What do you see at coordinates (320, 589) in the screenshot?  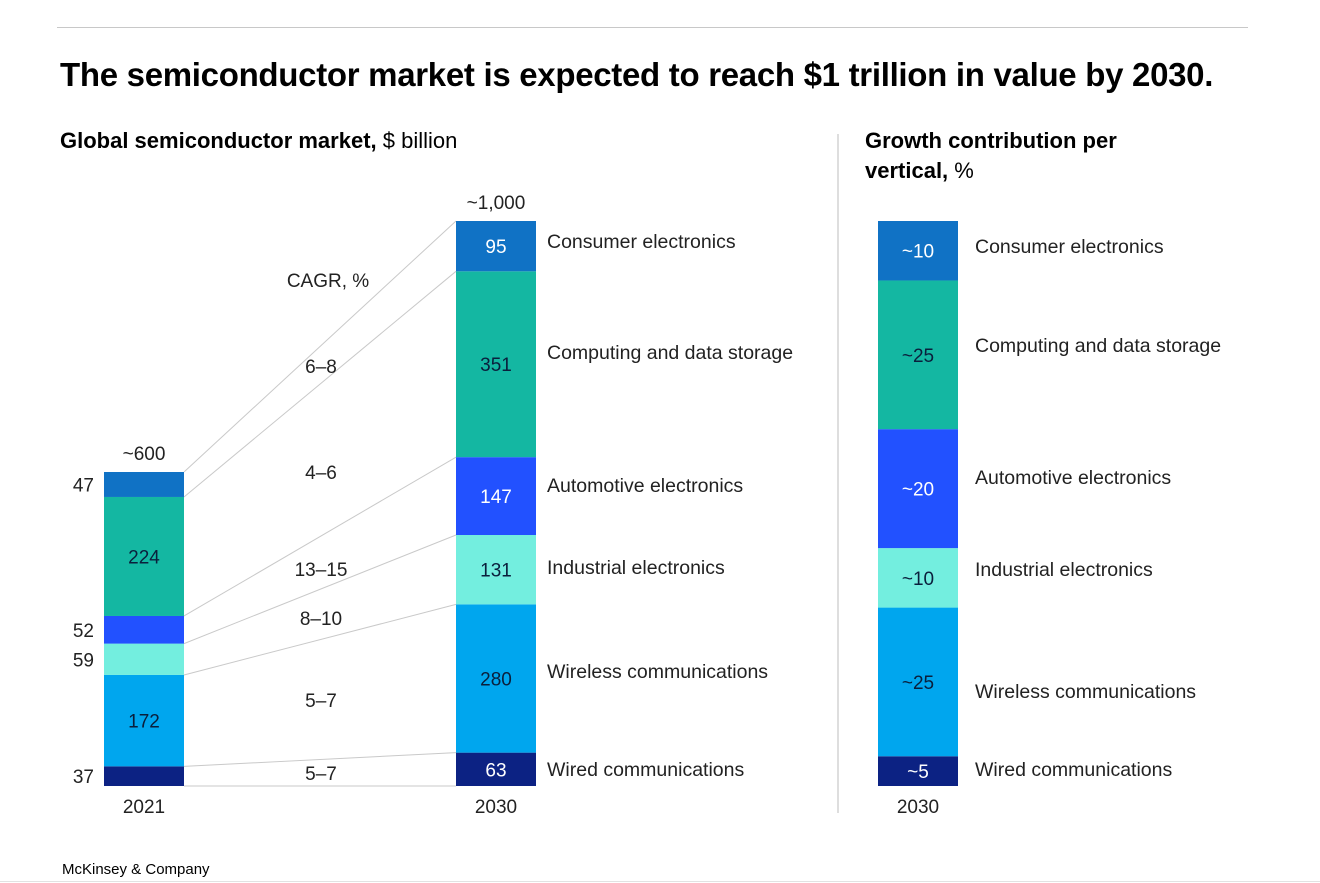 I see `connector-industrial-electronics` at bounding box center [320, 589].